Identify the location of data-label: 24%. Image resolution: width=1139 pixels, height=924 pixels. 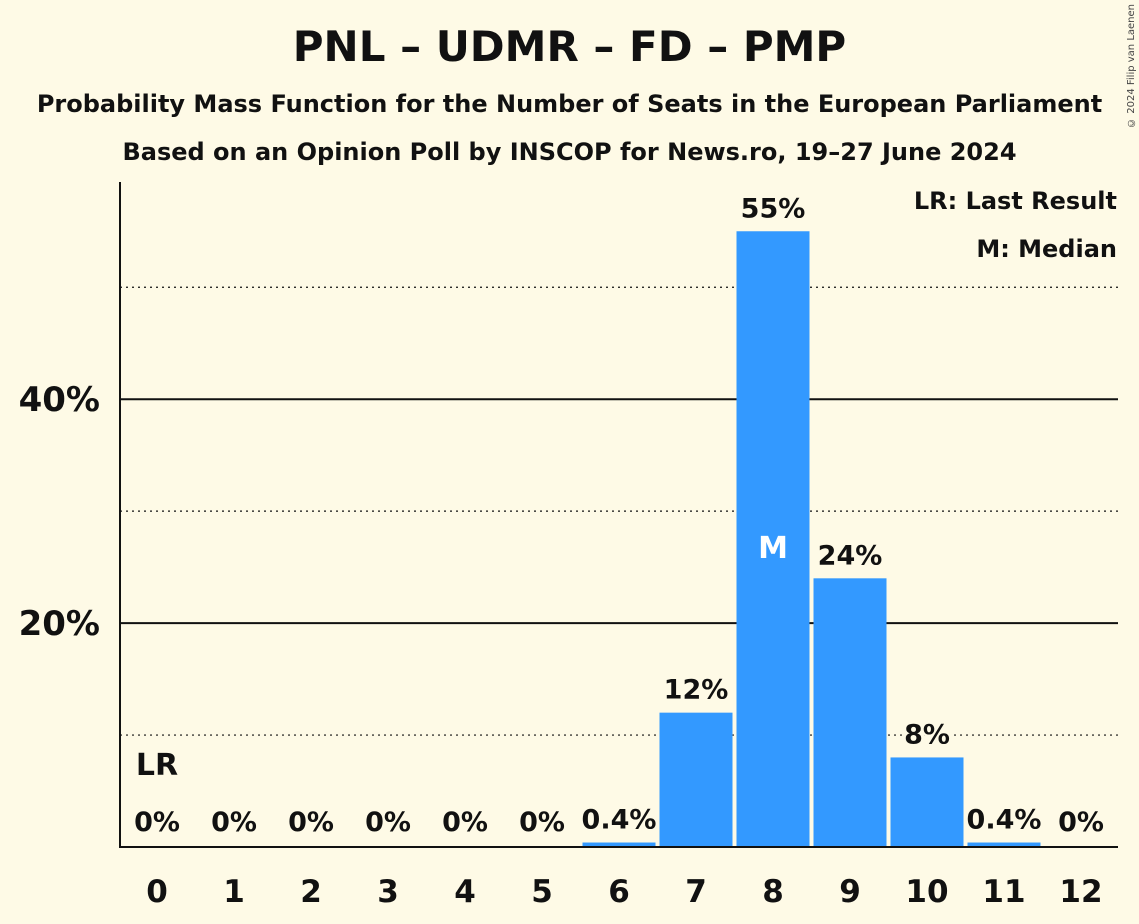
(850, 555).